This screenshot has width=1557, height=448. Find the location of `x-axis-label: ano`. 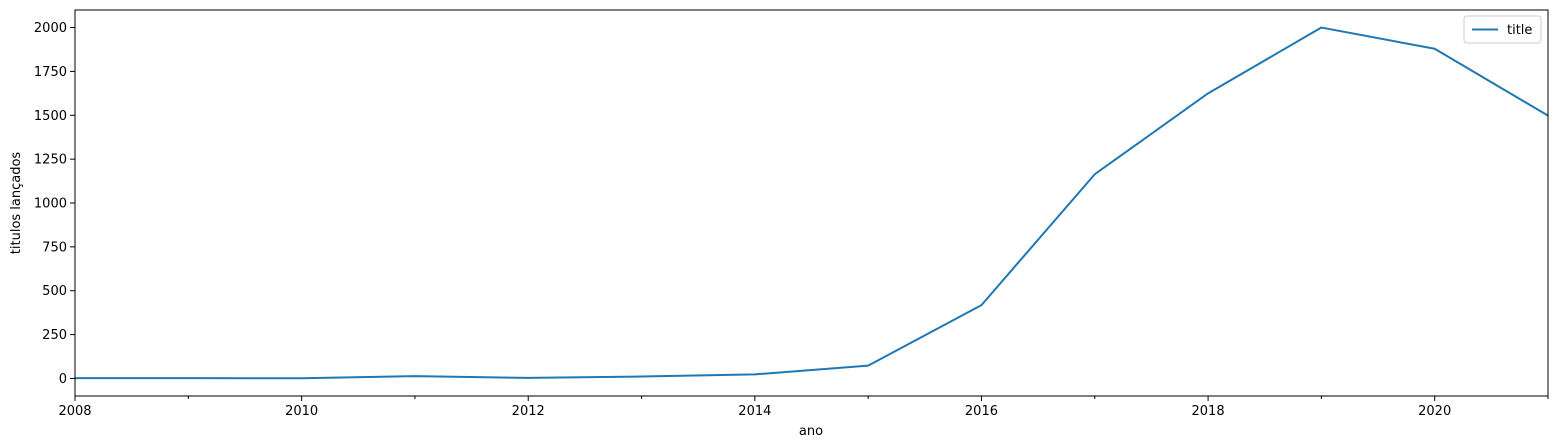

x-axis-label: ano is located at coordinates (811, 431).